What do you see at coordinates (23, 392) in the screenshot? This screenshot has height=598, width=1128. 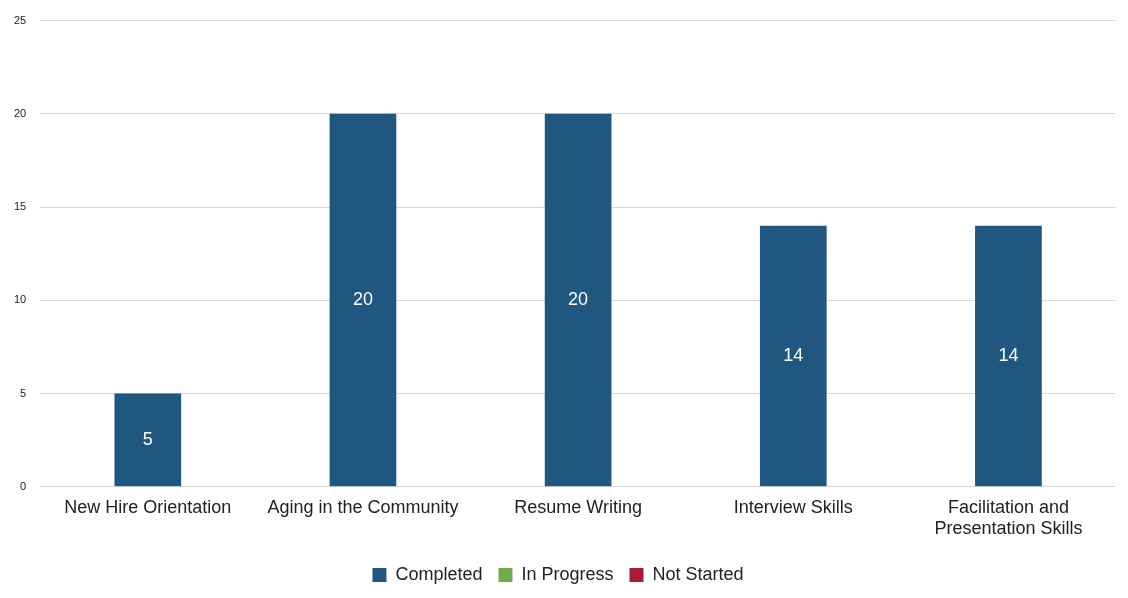 I see `y-tick-label: 5` at bounding box center [23, 392].